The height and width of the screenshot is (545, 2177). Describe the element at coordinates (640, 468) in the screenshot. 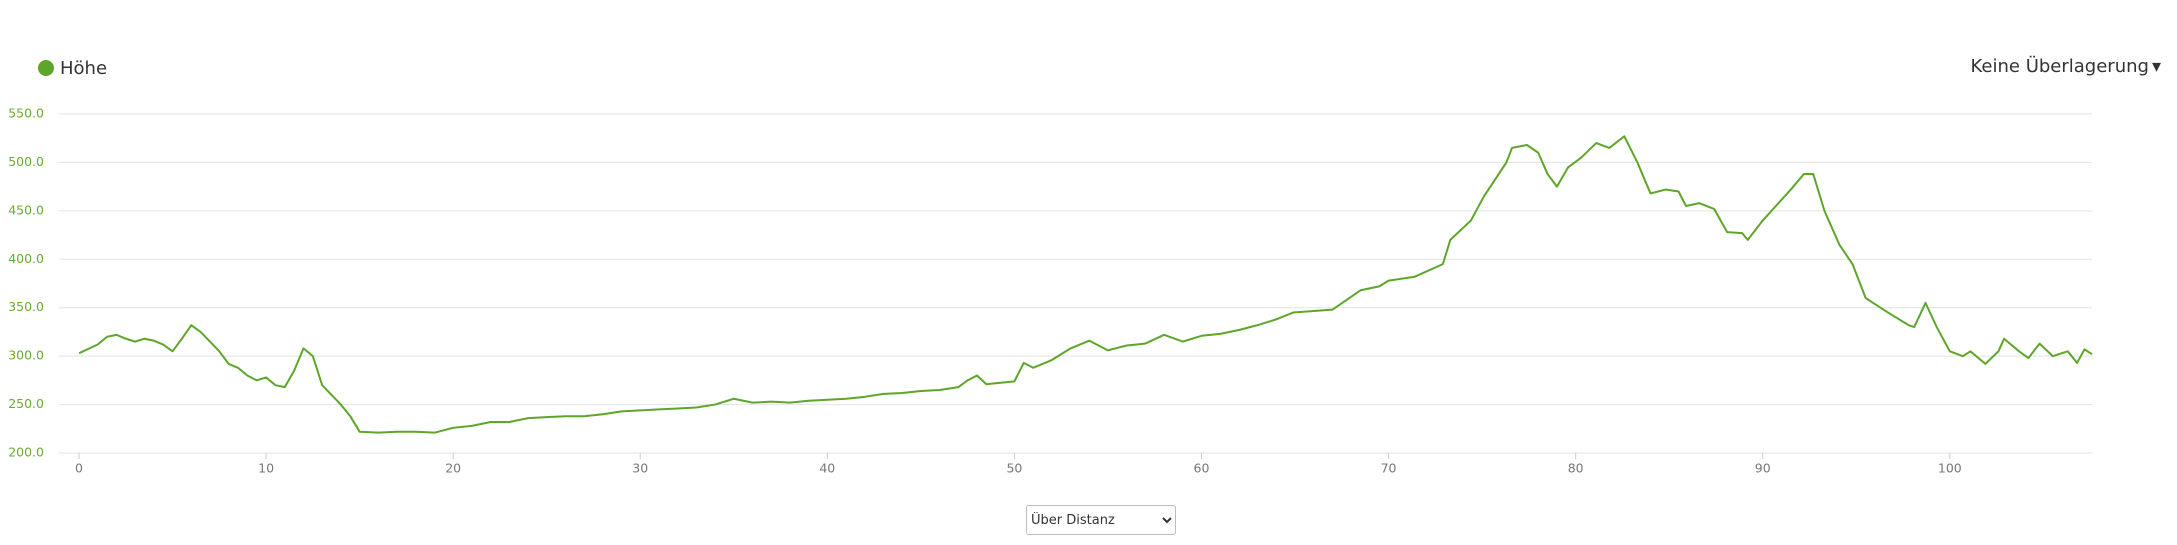

I see `x-tick-label: 30` at that location.